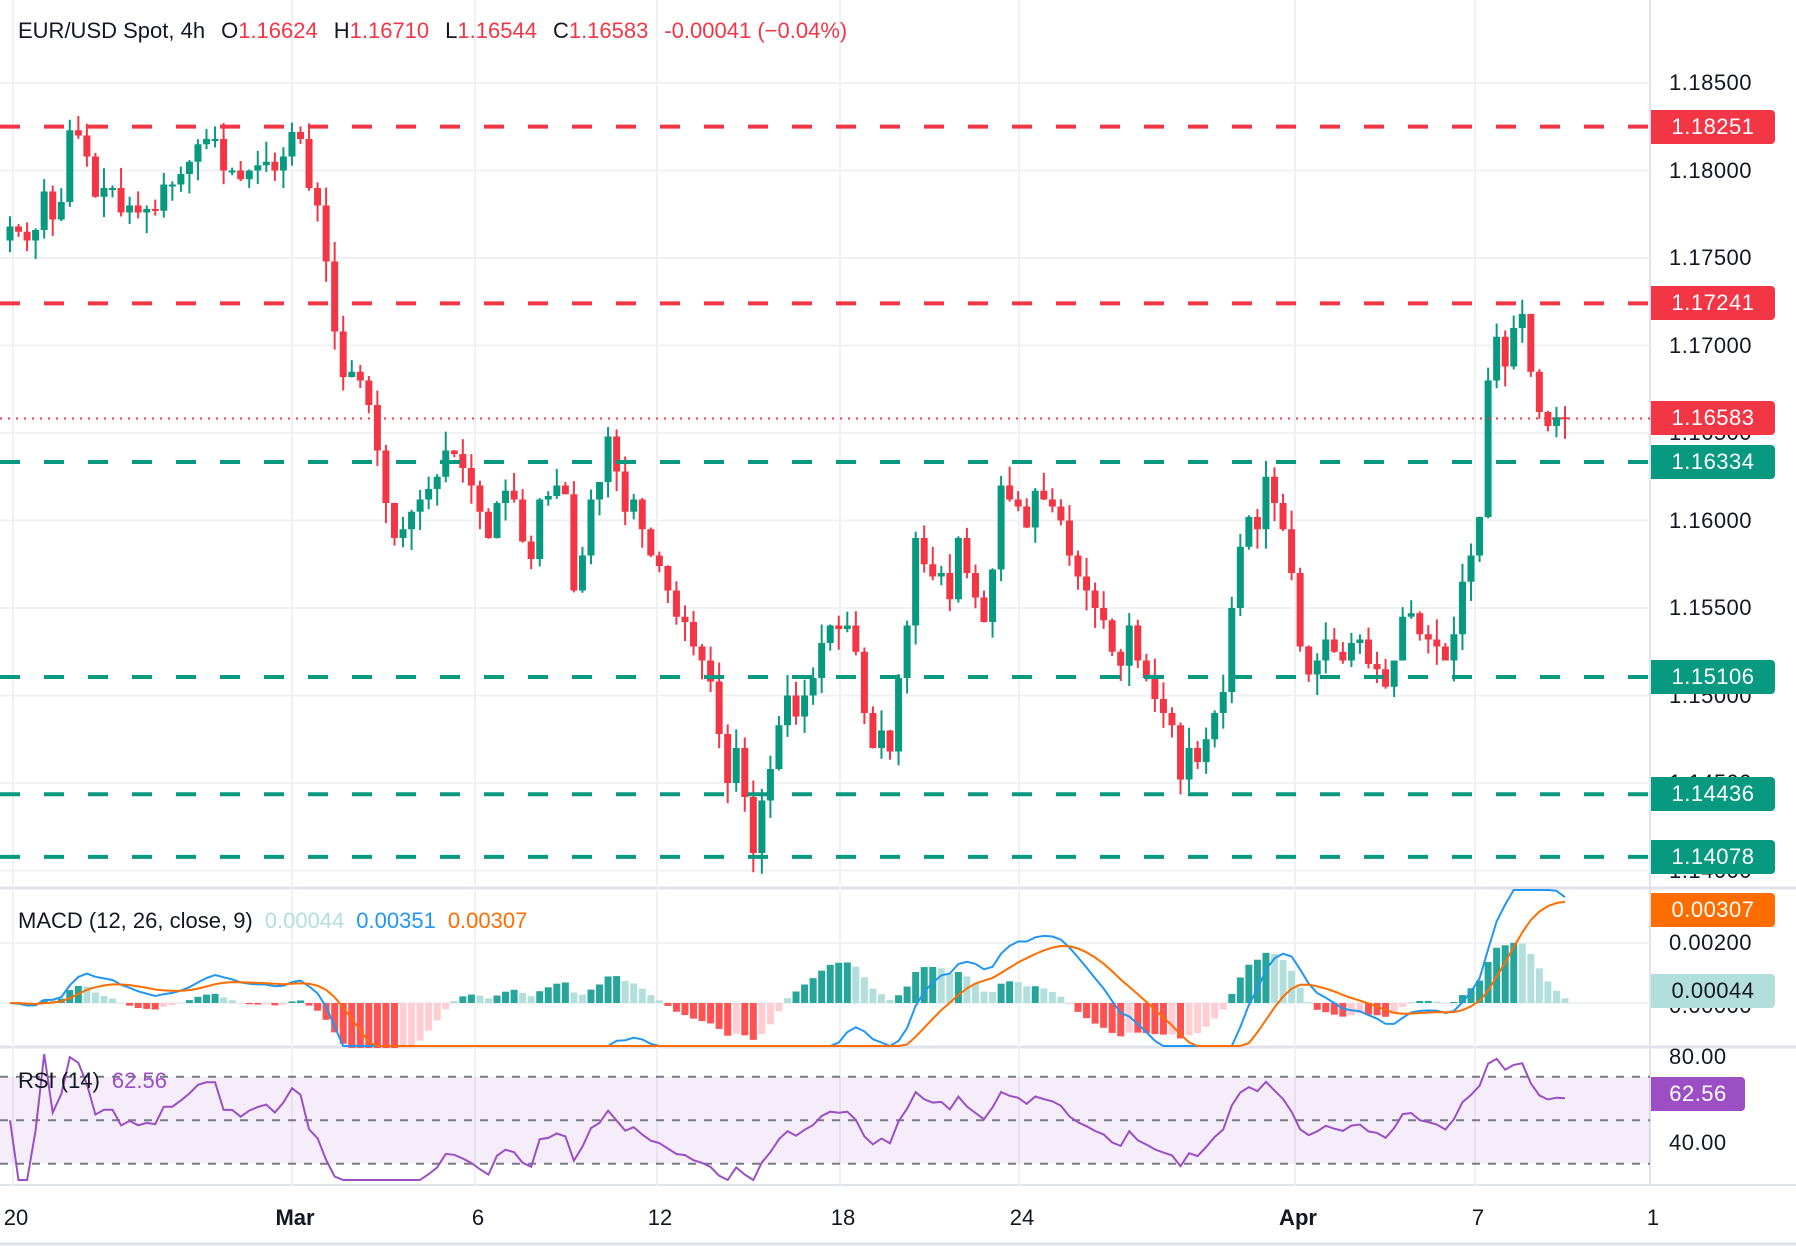 Image resolution: width=1796 pixels, height=1246 pixels. What do you see at coordinates (278, 30) in the screenshot?
I see `open-value: 1.16624` at bounding box center [278, 30].